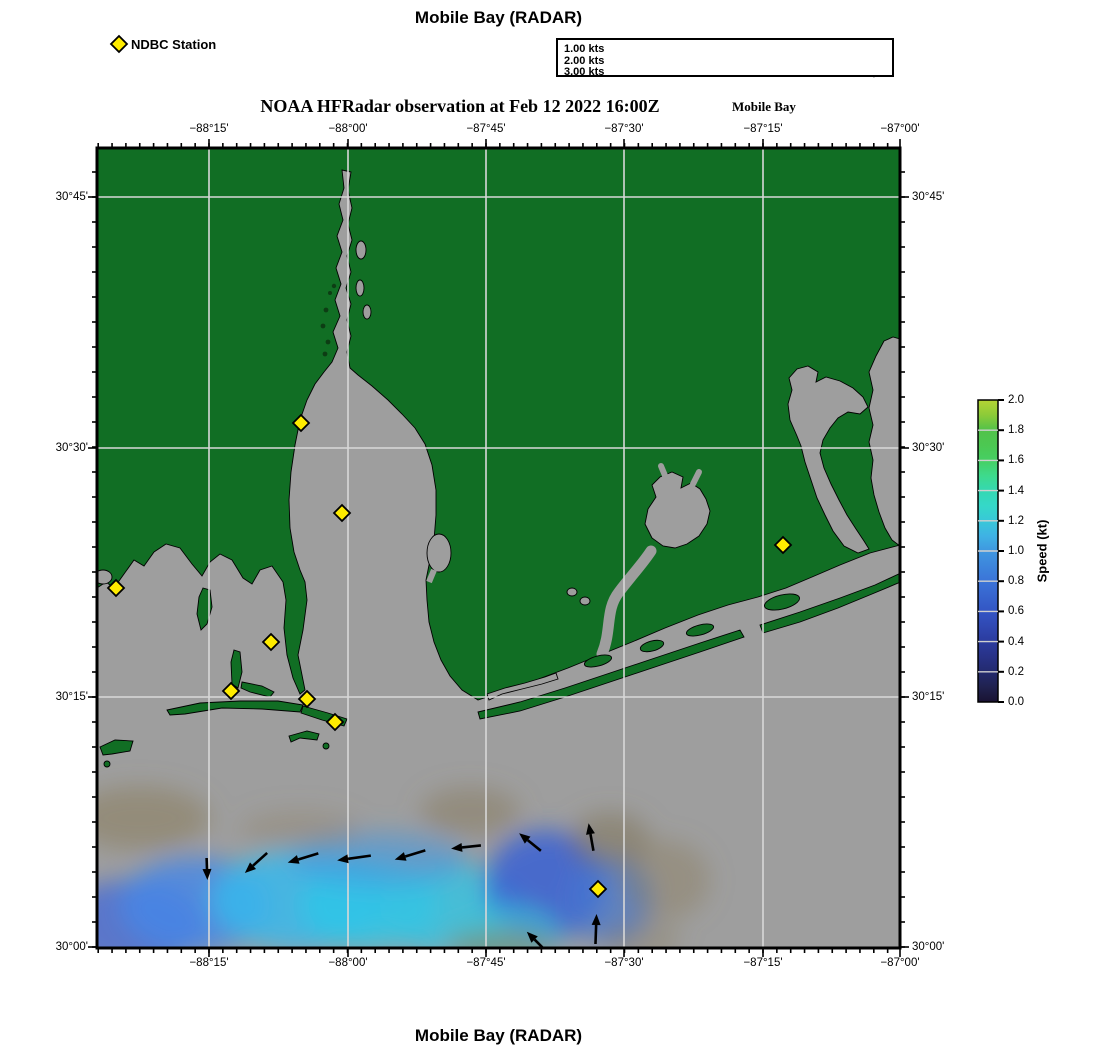  Describe the element at coordinates (235, 708) in the screenshot. I see `dauphin-island` at that location.